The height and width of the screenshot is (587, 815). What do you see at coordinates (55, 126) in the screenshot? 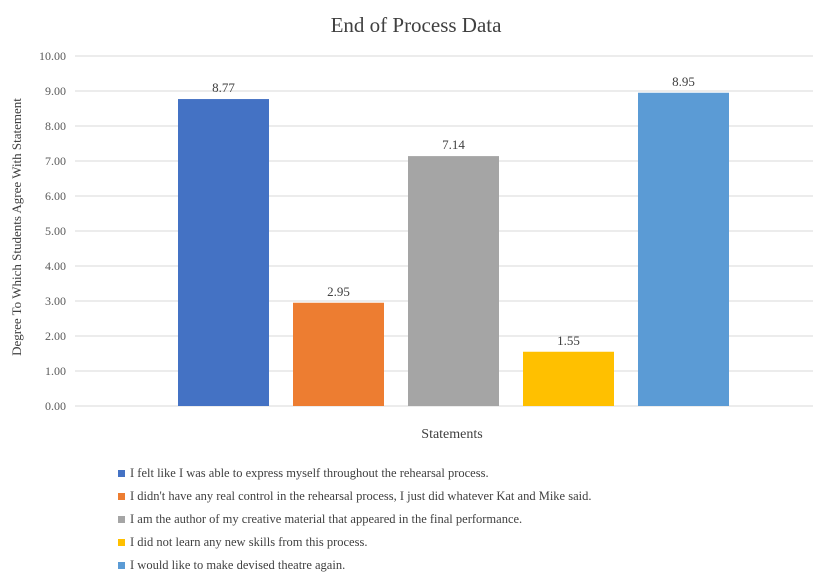
I see `y-tick-label: 8.00` at bounding box center [55, 126].